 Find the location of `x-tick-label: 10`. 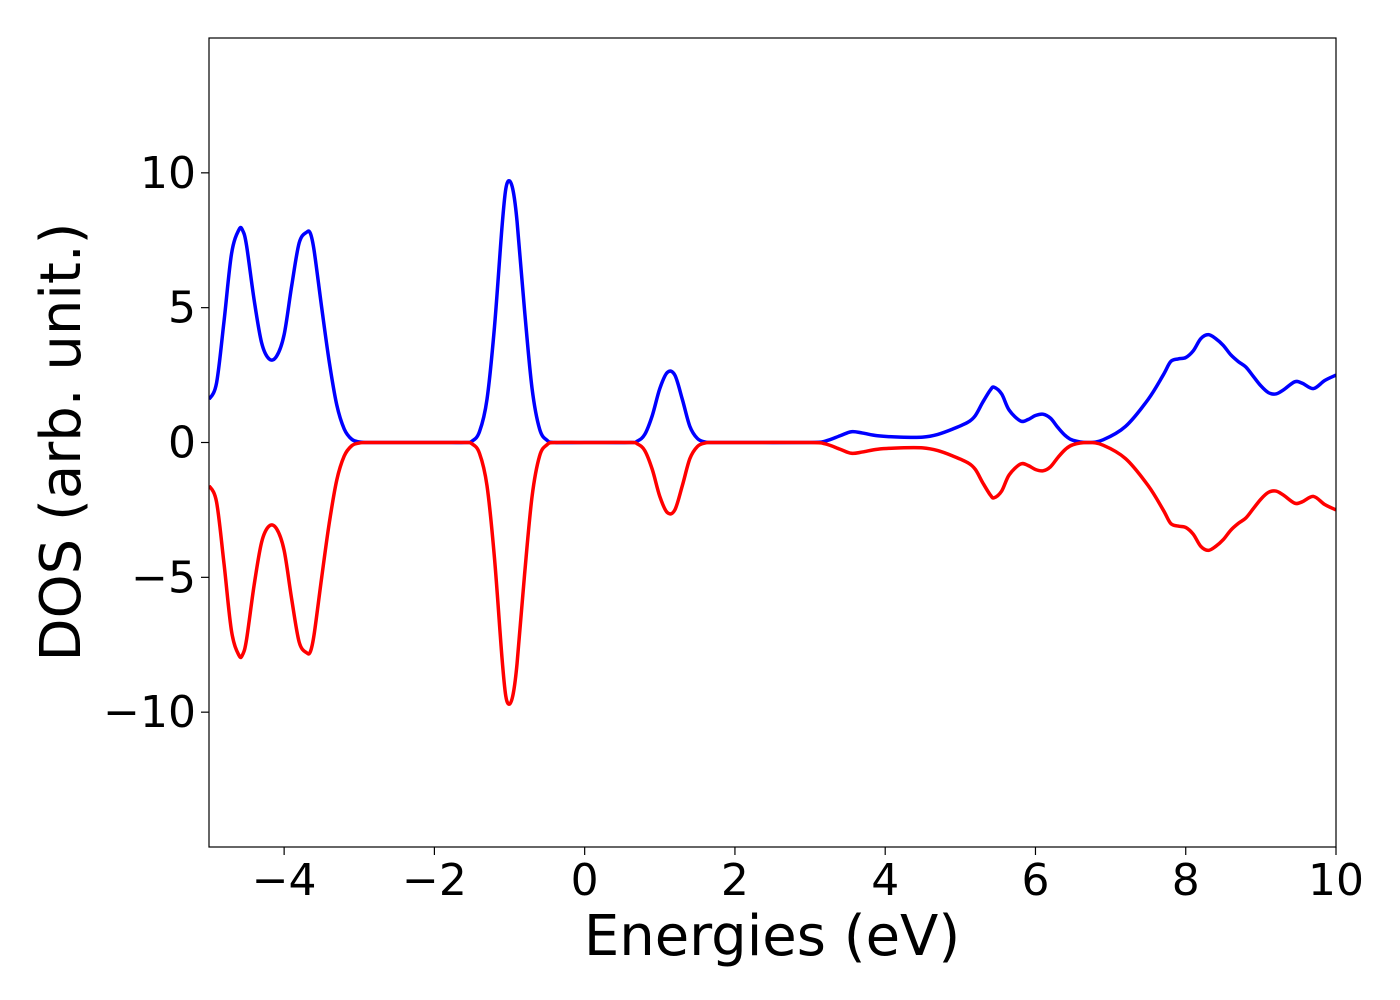

x-tick-label: 10 is located at coordinates (1336, 880).